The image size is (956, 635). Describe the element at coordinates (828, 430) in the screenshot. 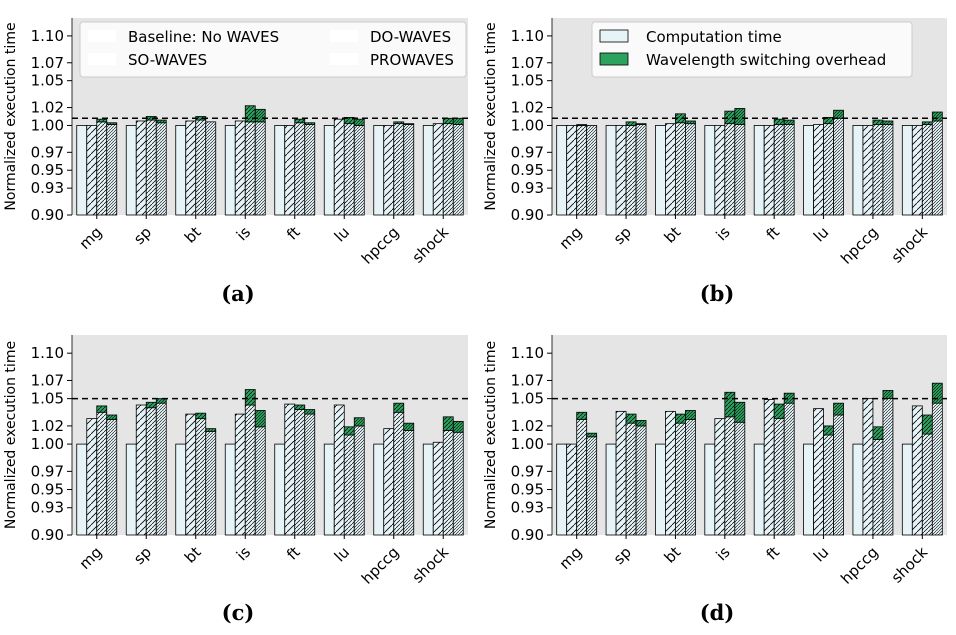

I see `overhead-hatch-so-waves-lu` at that location.